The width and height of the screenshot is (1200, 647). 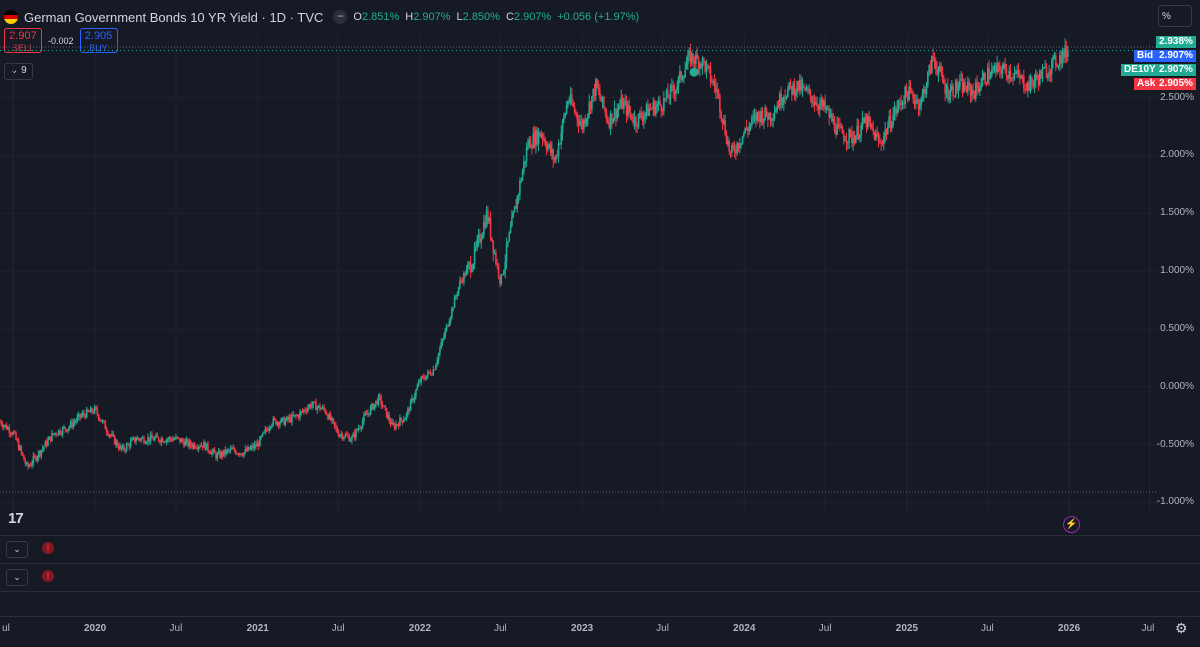 What do you see at coordinates (98, 40) in the screenshot?
I see `buy-button: 2.905 BUY` at bounding box center [98, 40].